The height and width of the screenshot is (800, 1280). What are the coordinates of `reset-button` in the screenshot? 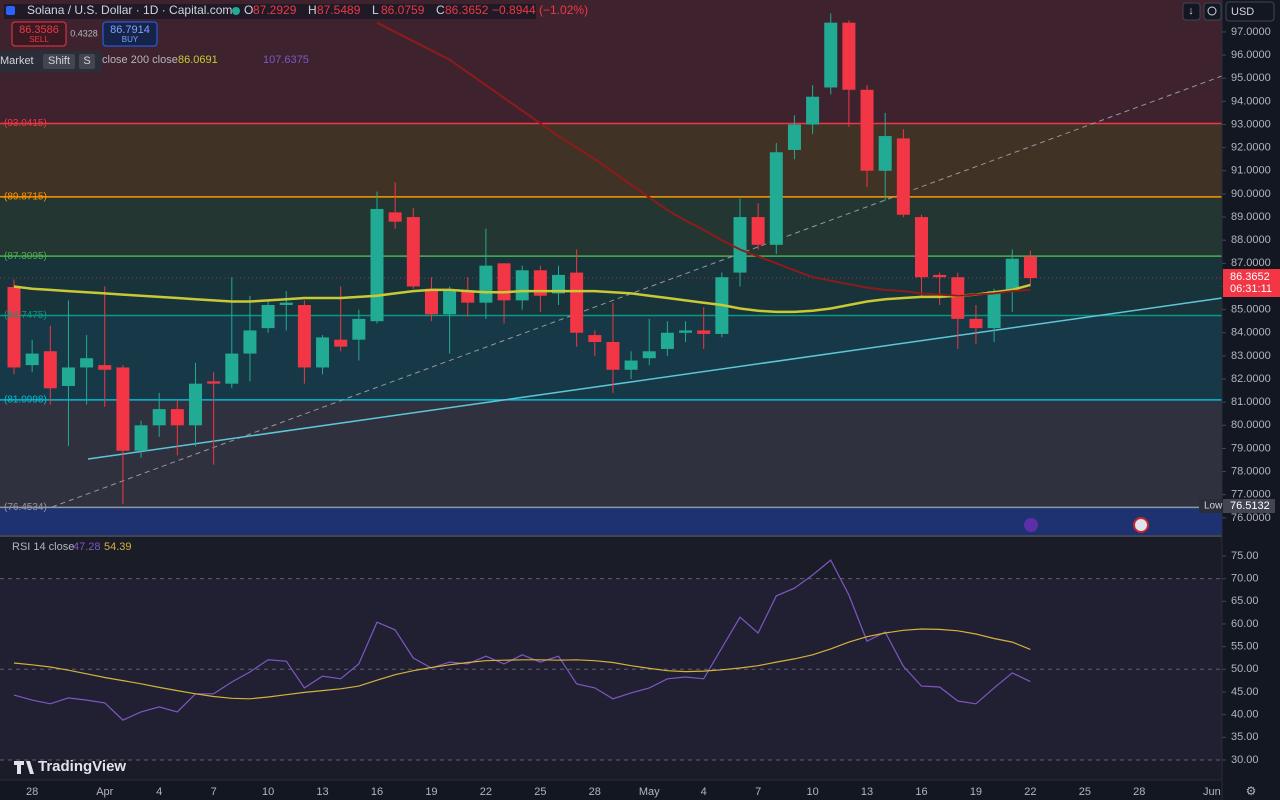 It's located at (1212, 11).